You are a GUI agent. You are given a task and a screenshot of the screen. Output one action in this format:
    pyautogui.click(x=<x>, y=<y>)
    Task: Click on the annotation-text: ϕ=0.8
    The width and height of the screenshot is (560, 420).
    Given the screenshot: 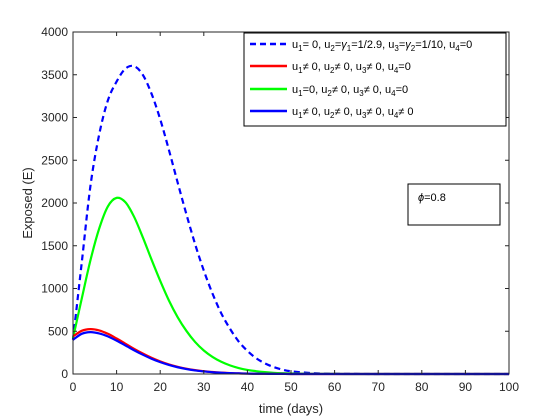 What is the action you would take?
    pyautogui.click(x=432, y=198)
    